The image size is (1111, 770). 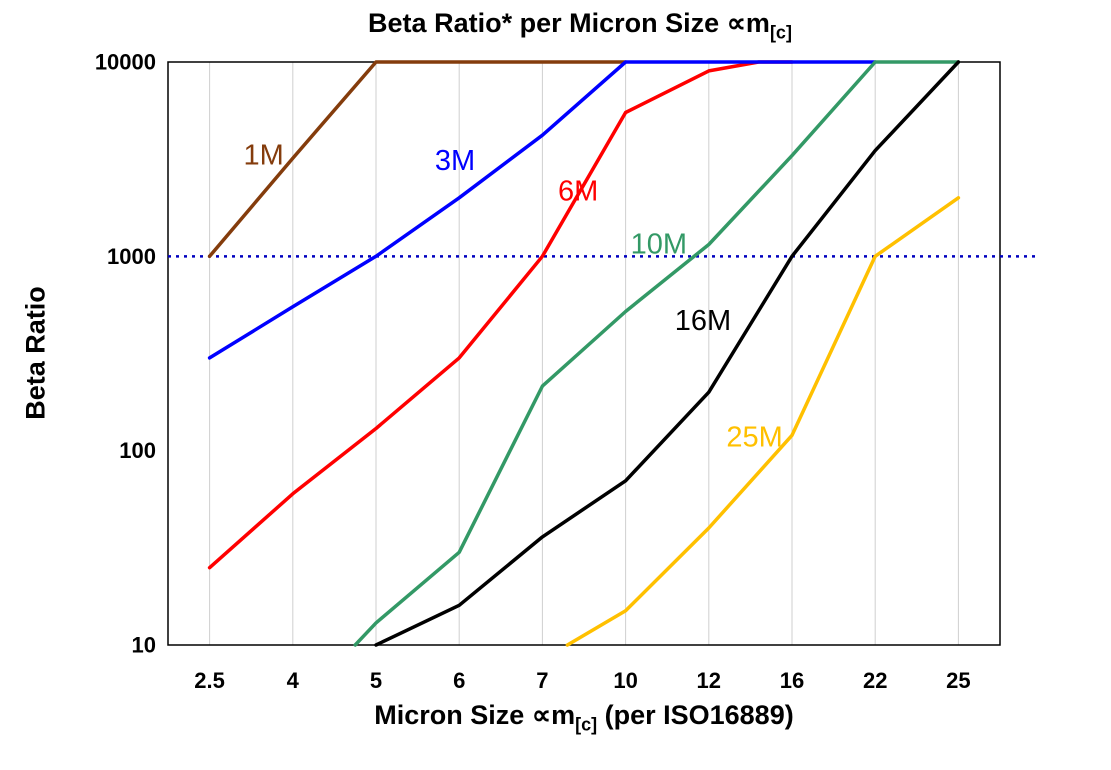 I want to click on series-label-25M: 25M, so click(x=754, y=437).